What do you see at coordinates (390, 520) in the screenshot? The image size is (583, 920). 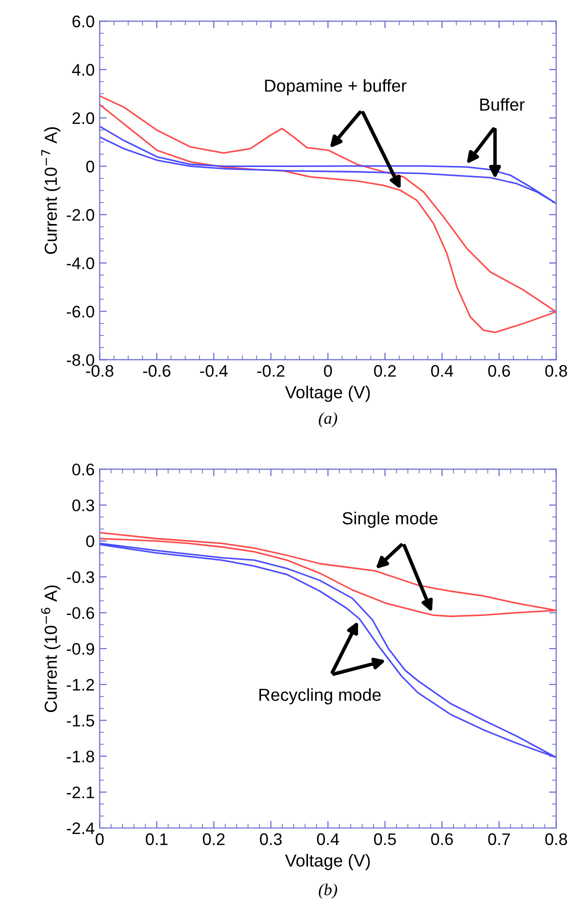 I see `annotation: Single mode` at bounding box center [390, 520].